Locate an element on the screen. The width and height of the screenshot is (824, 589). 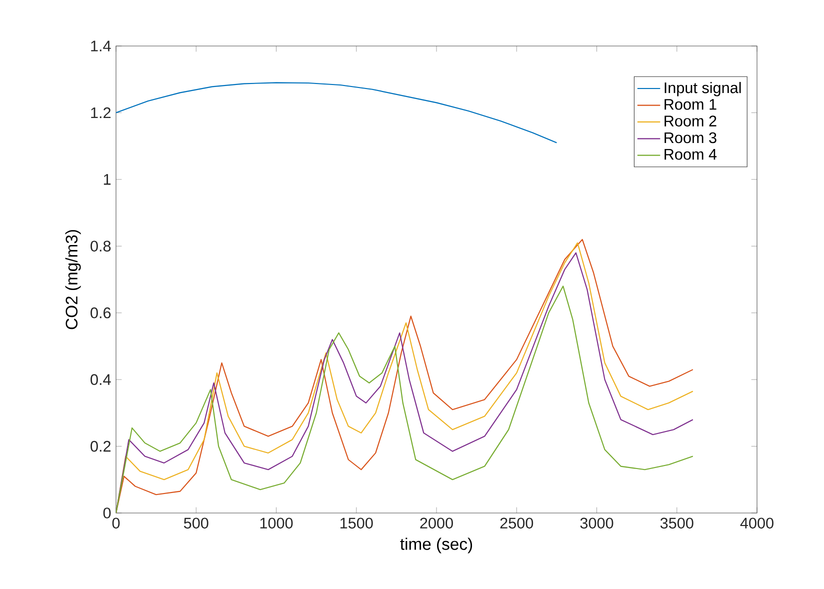
legend-label: Room 2 is located at coordinates (690, 121).